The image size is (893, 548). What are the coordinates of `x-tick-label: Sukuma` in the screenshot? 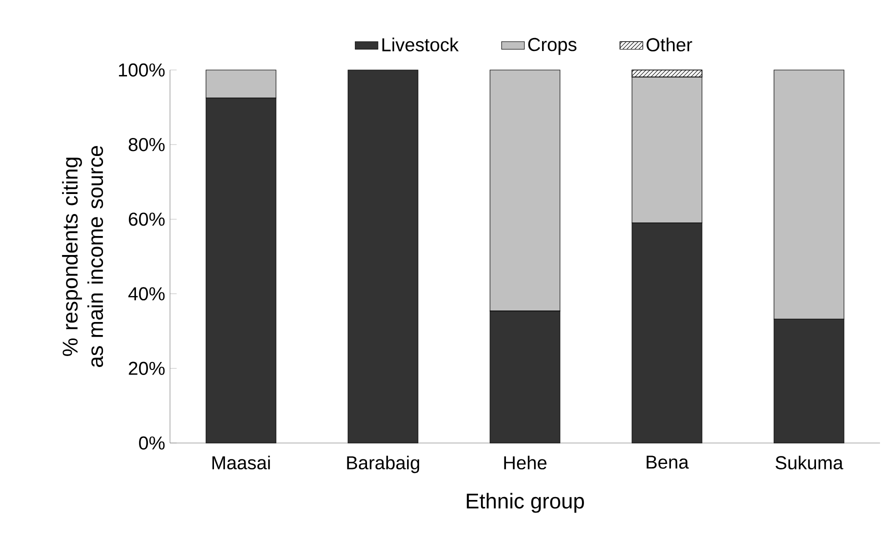 It's located at (810, 463).